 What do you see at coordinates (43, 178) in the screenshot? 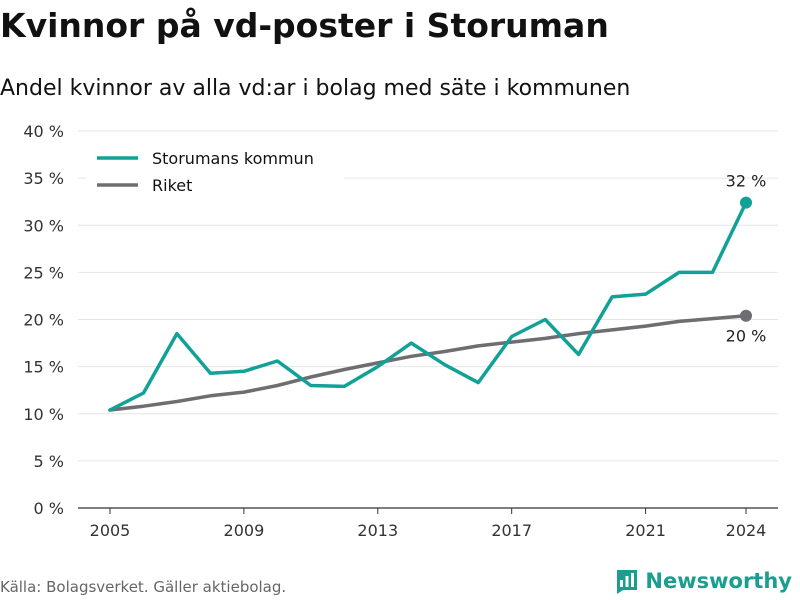
I see `y-tick-label: 35 %` at bounding box center [43, 178].